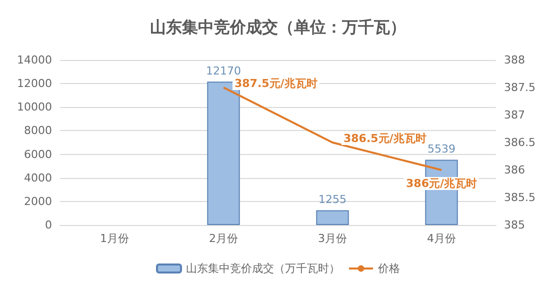 The width and height of the screenshot is (556, 289). I want to click on y2-tick-label: 385.5, so click(520, 197).